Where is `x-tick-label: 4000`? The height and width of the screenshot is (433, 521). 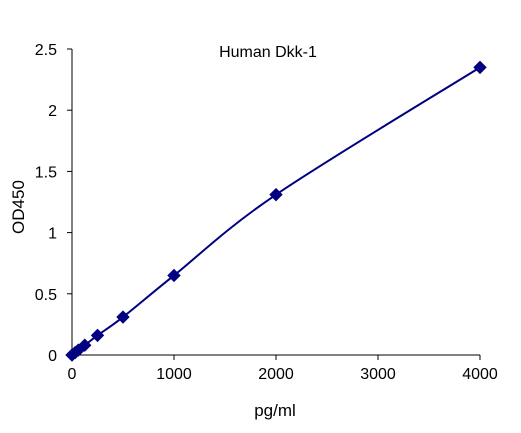 x-tick-label: 4000 is located at coordinates (480, 374).